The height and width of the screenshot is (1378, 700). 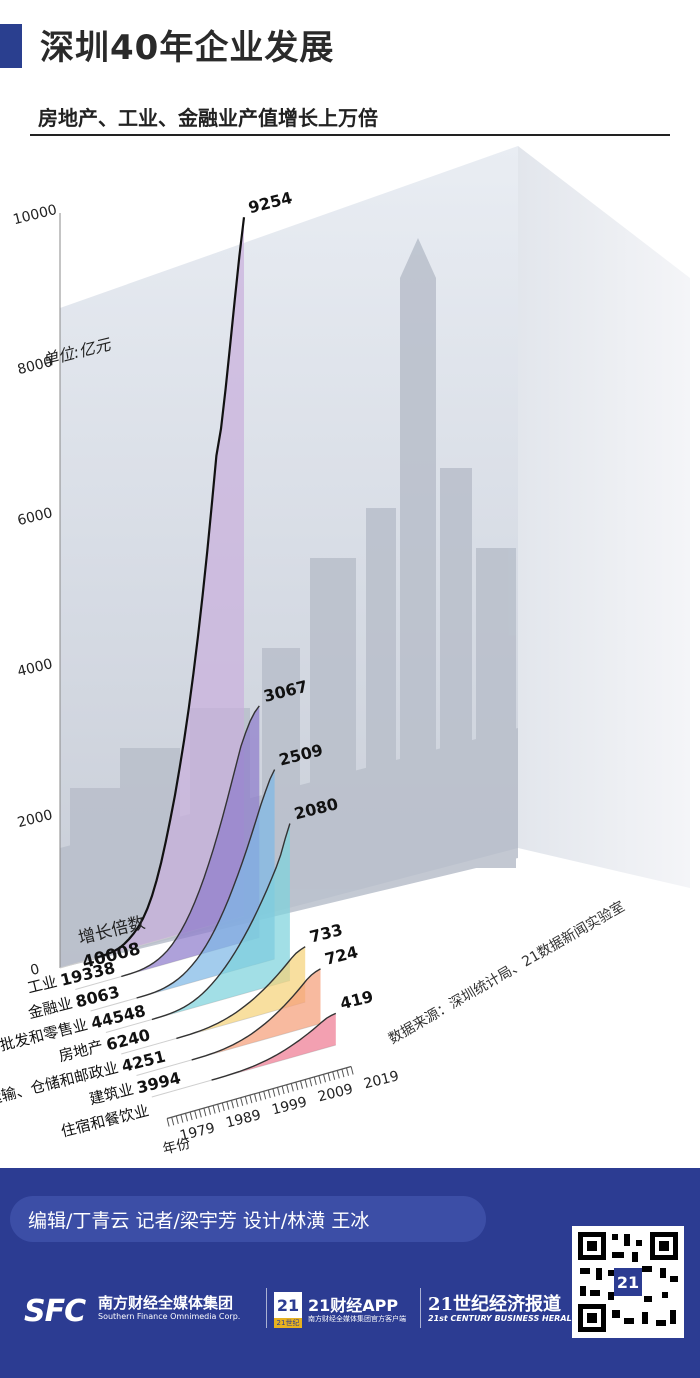 What do you see at coordinates (357, 1319) in the screenshot?
I see `app-subtitle: 南方财经全媒体集团官方客户端` at bounding box center [357, 1319].